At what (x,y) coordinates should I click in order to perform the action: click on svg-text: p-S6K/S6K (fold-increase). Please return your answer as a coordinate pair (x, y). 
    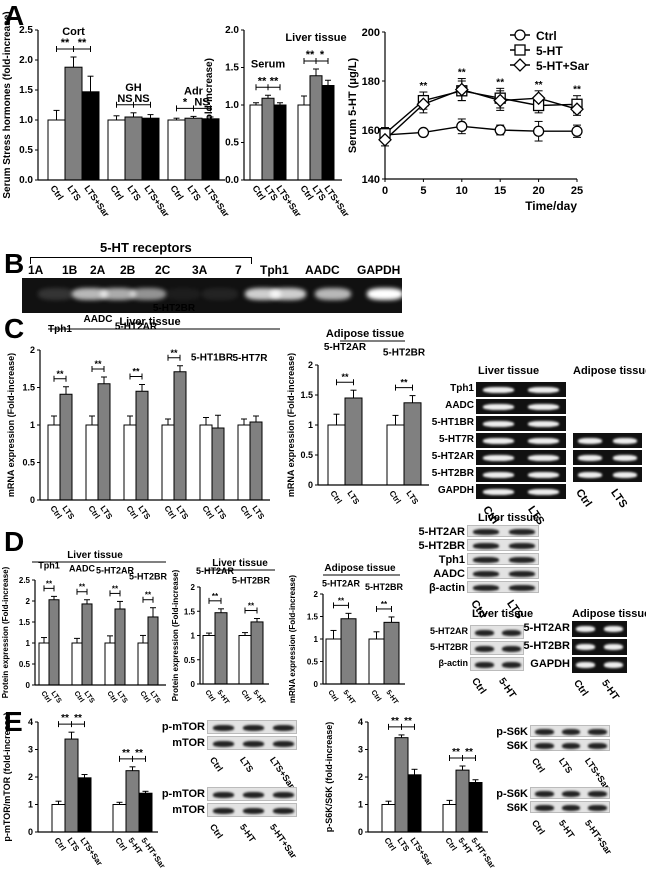
    Looking at the image, I should click on (329, 777).